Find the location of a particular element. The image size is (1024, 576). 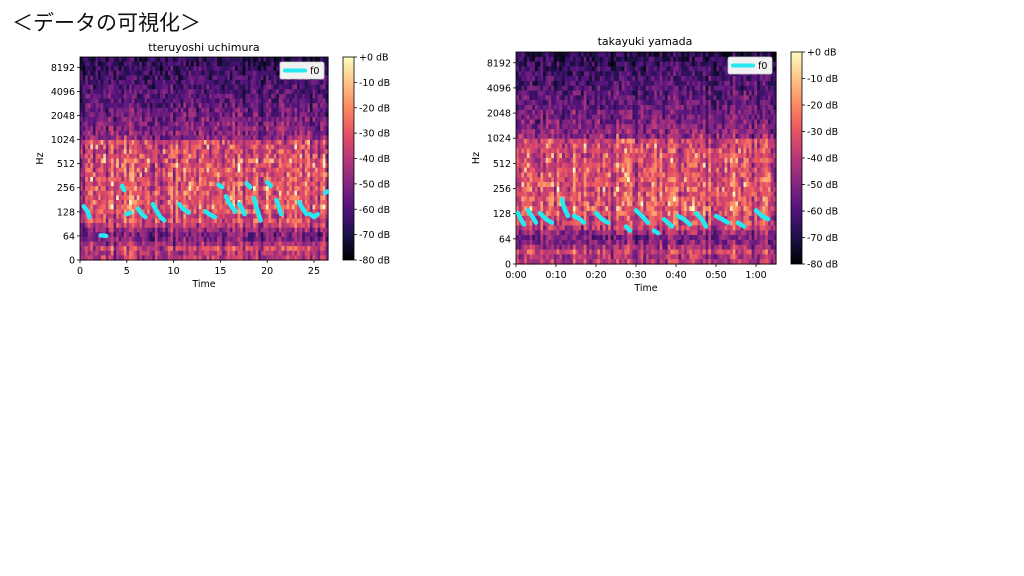

x-tick-label: 25 is located at coordinates (314, 271).